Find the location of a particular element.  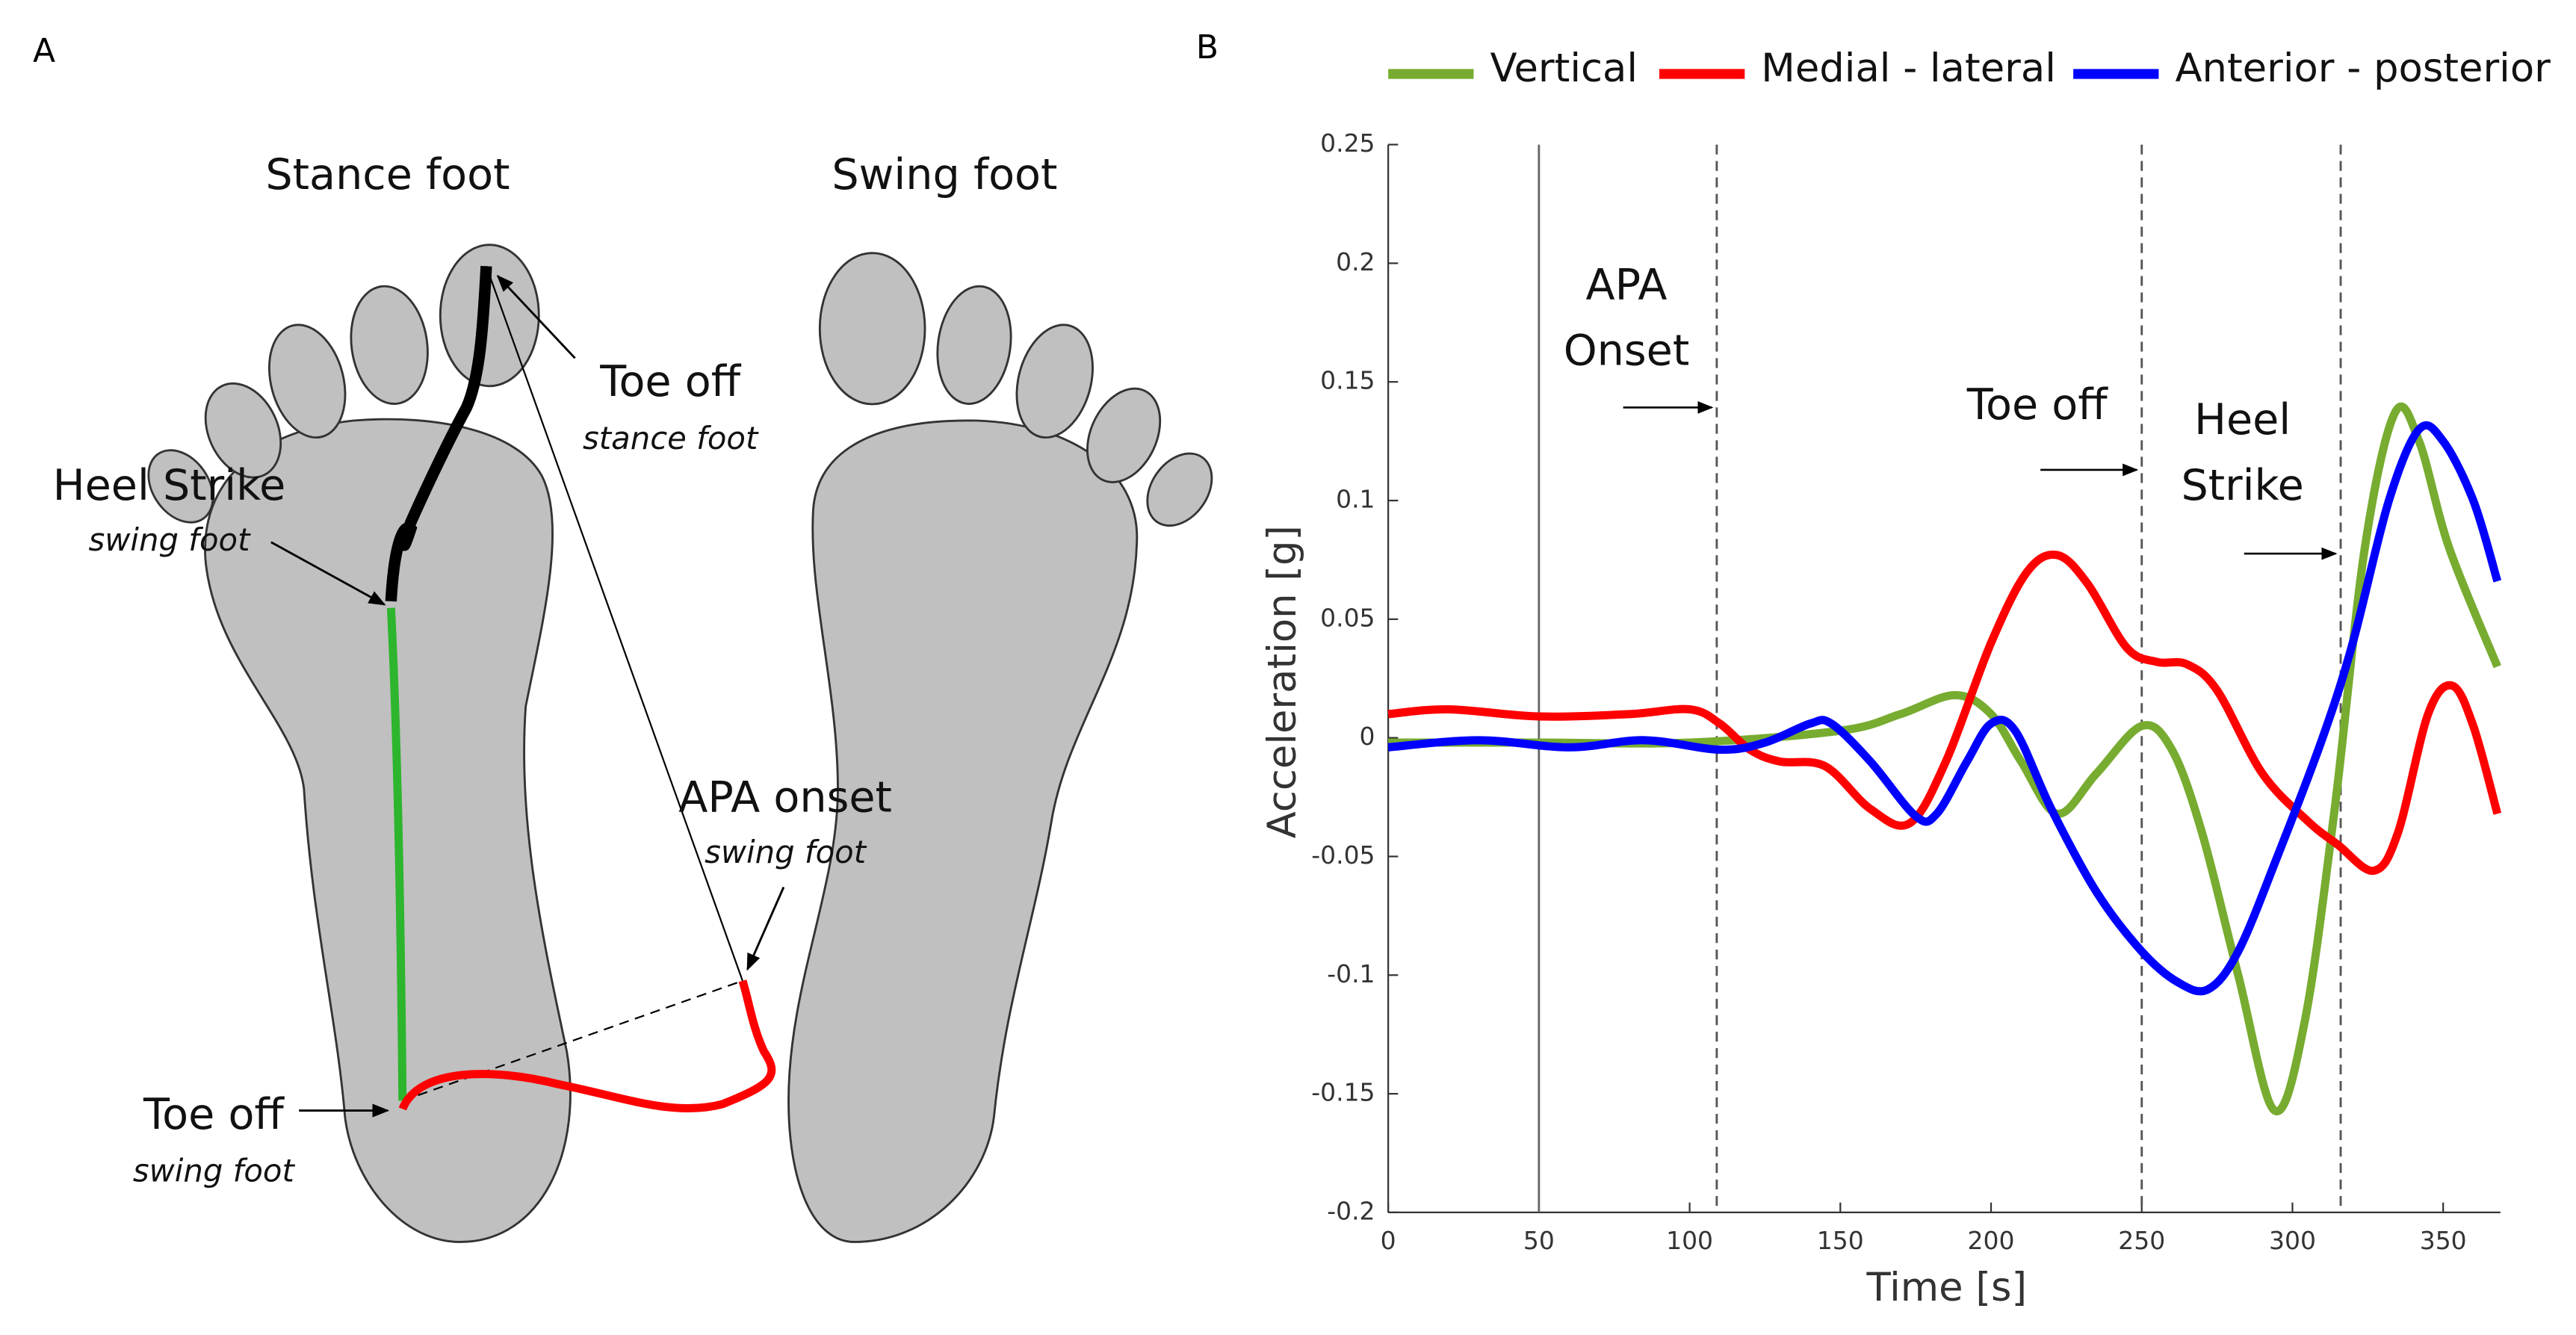

y-tick-label: 0.2 is located at coordinates (1355, 261).